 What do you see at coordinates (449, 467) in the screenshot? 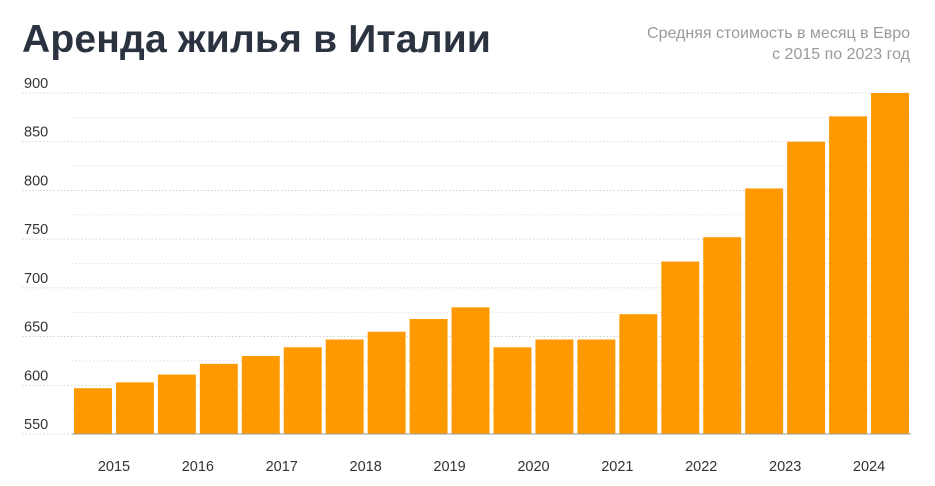
I see `x-tick-label: 2019` at bounding box center [449, 467].